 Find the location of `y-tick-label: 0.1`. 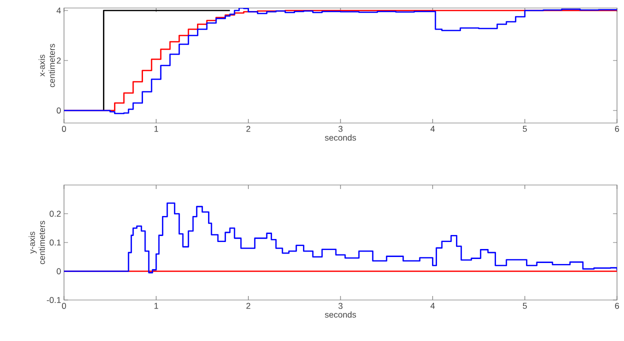

y-tick-label: 0.1 is located at coordinates (55, 242).